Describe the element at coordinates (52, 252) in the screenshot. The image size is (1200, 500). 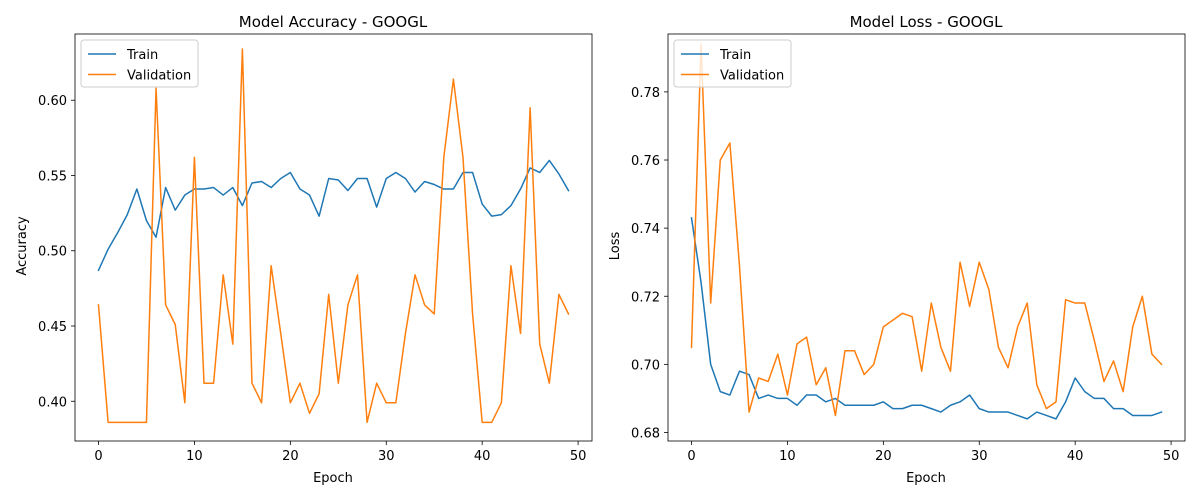
I see `y-tick-label: 0.50` at that location.